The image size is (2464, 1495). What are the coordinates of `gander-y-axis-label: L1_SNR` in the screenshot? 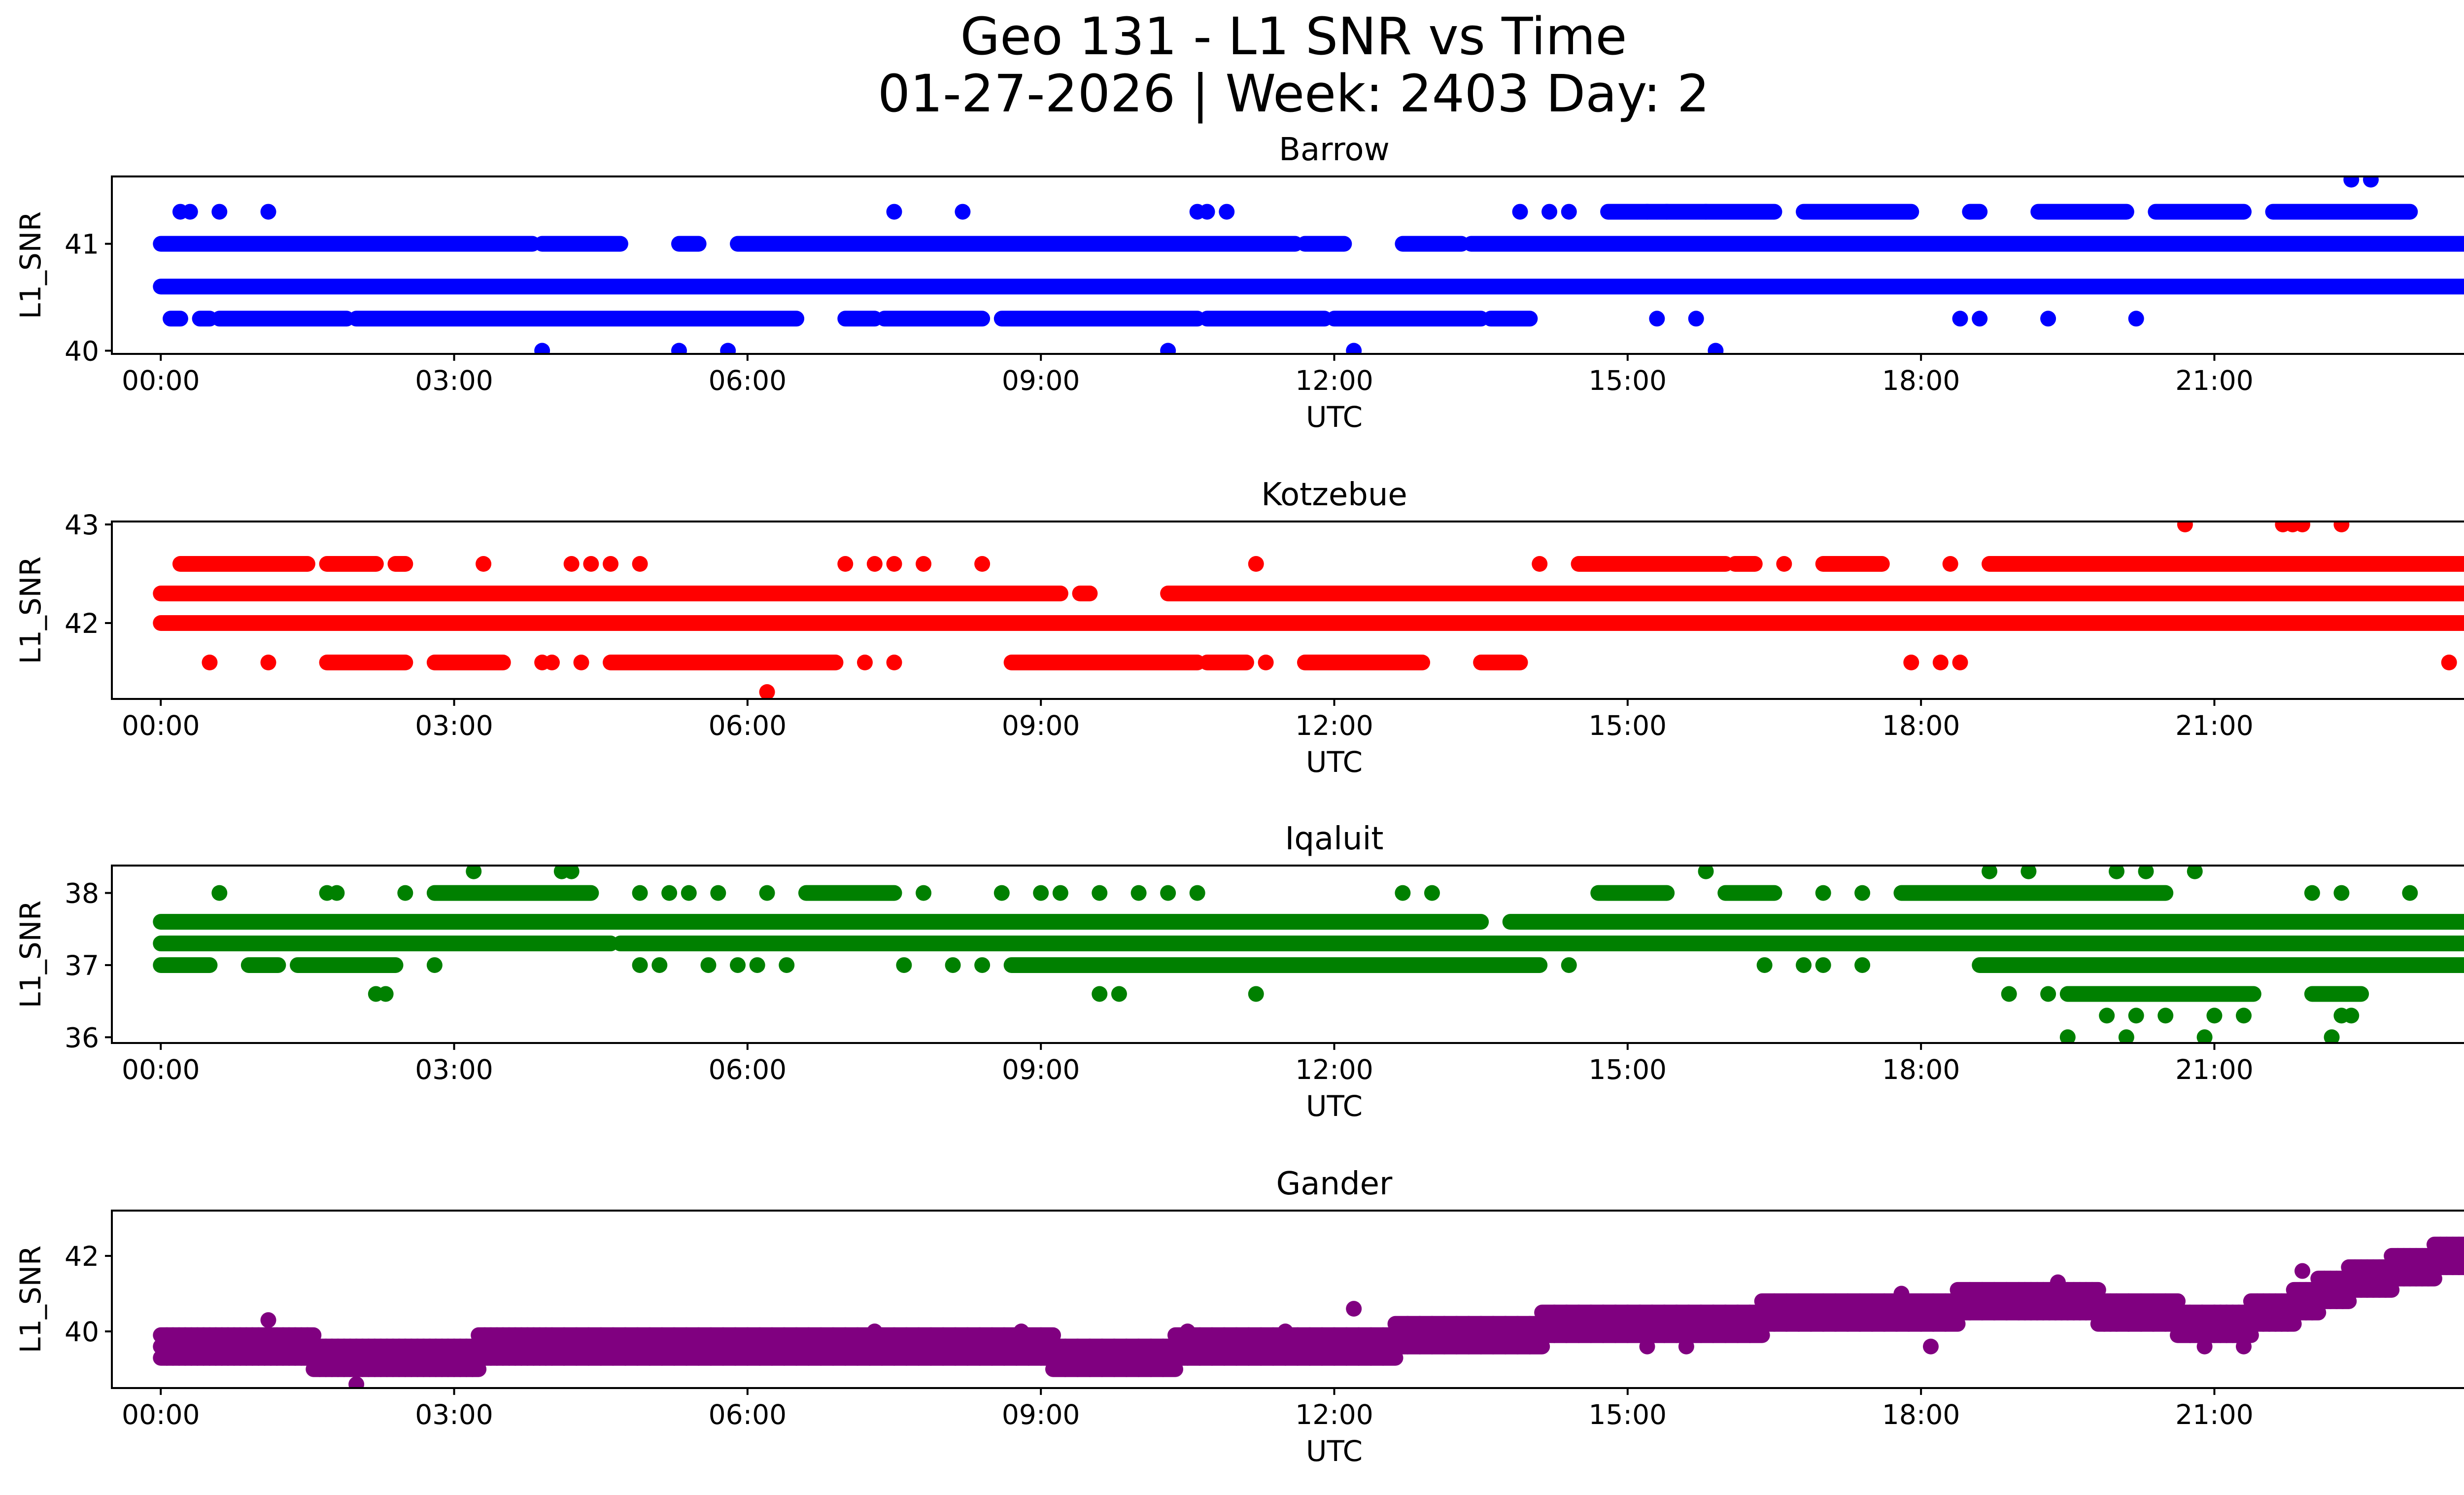 It's located at (30, 1300).